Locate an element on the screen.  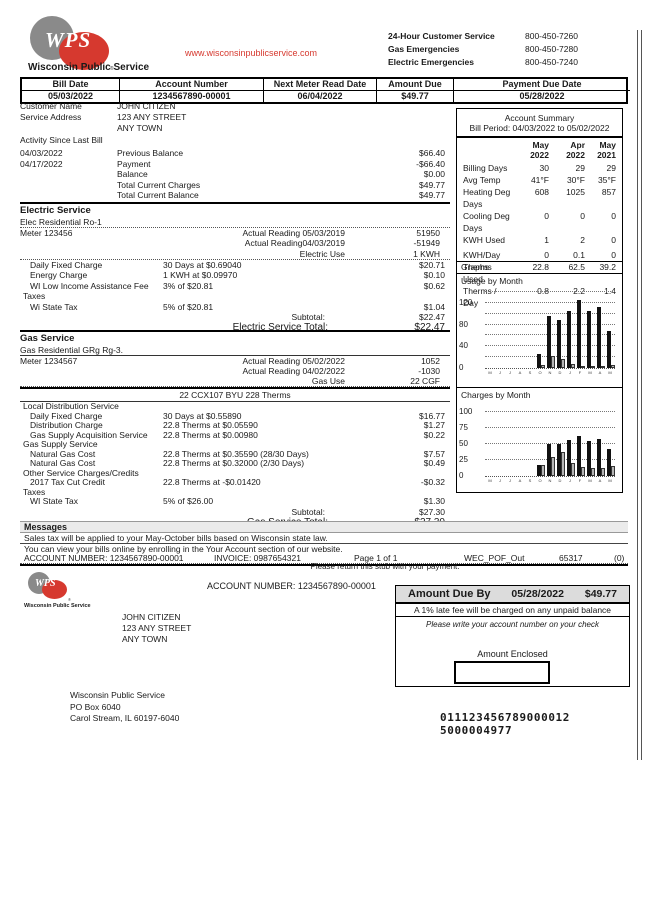
summary-row-label: Therms / Day is located at coordinates (480, 297).